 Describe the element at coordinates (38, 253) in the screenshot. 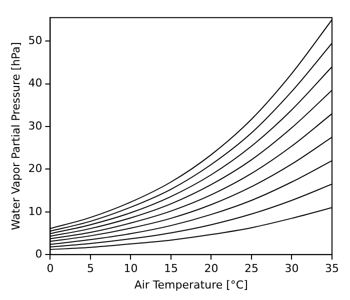

I see `y-tick-label: 0` at that location.